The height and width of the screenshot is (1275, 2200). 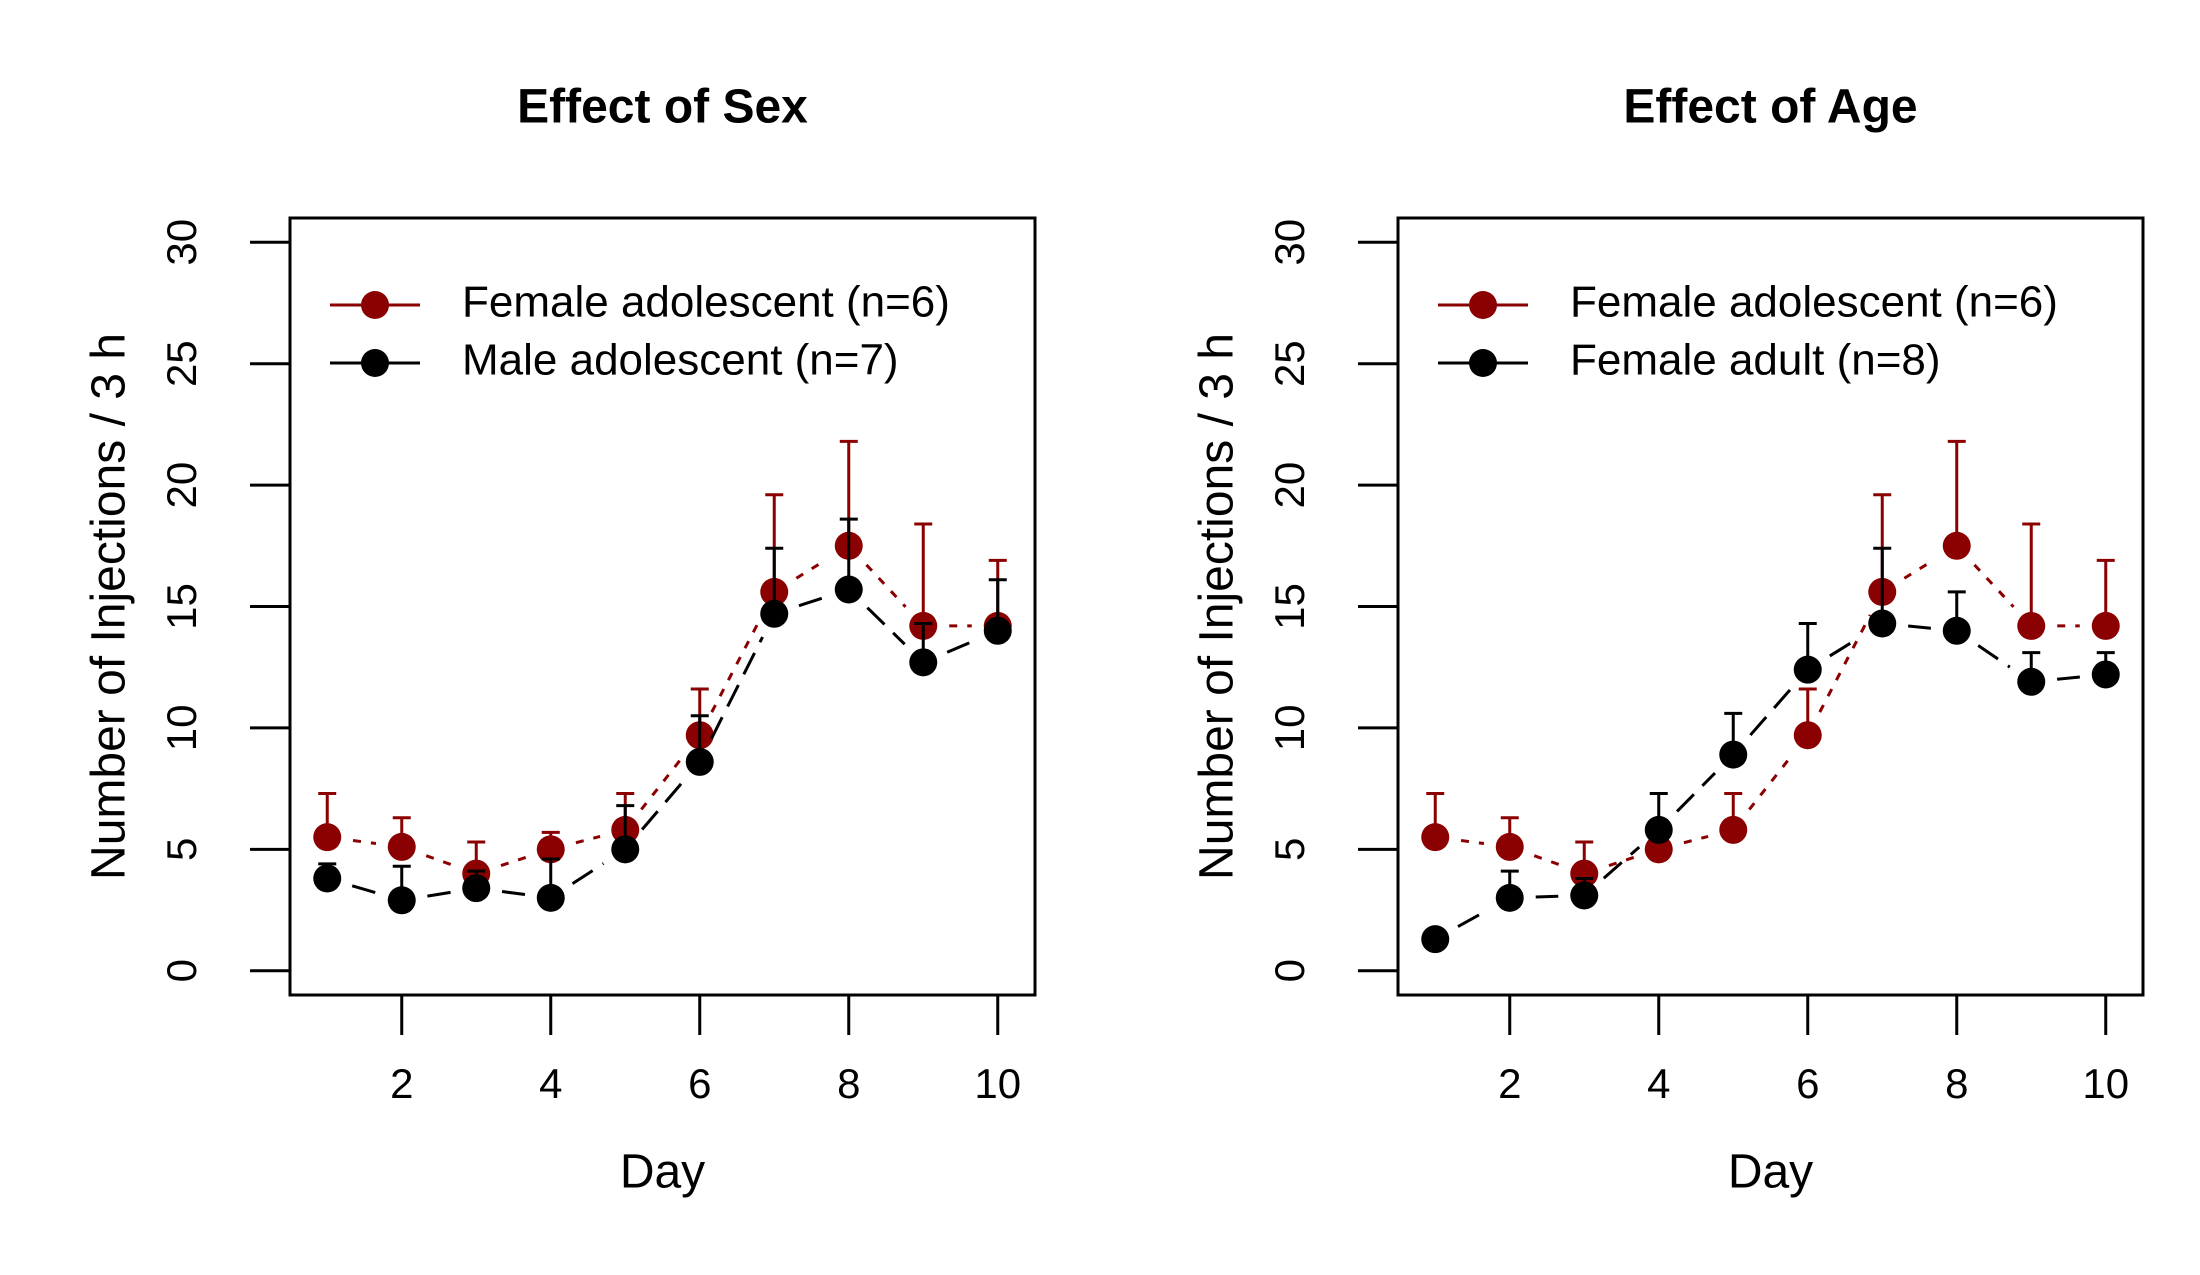 What do you see at coordinates (680, 360) in the screenshot?
I see `legend-entry: Male adolescent (n=7)` at bounding box center [680, 360].